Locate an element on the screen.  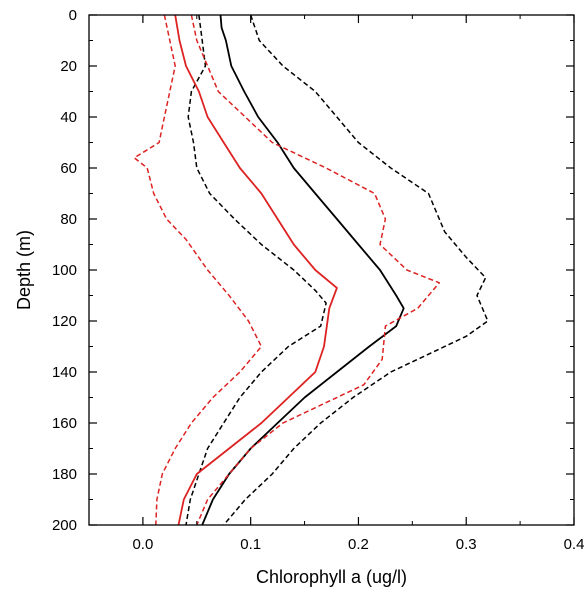
y-tick-label: 200 is located at coordinates (64, 525).